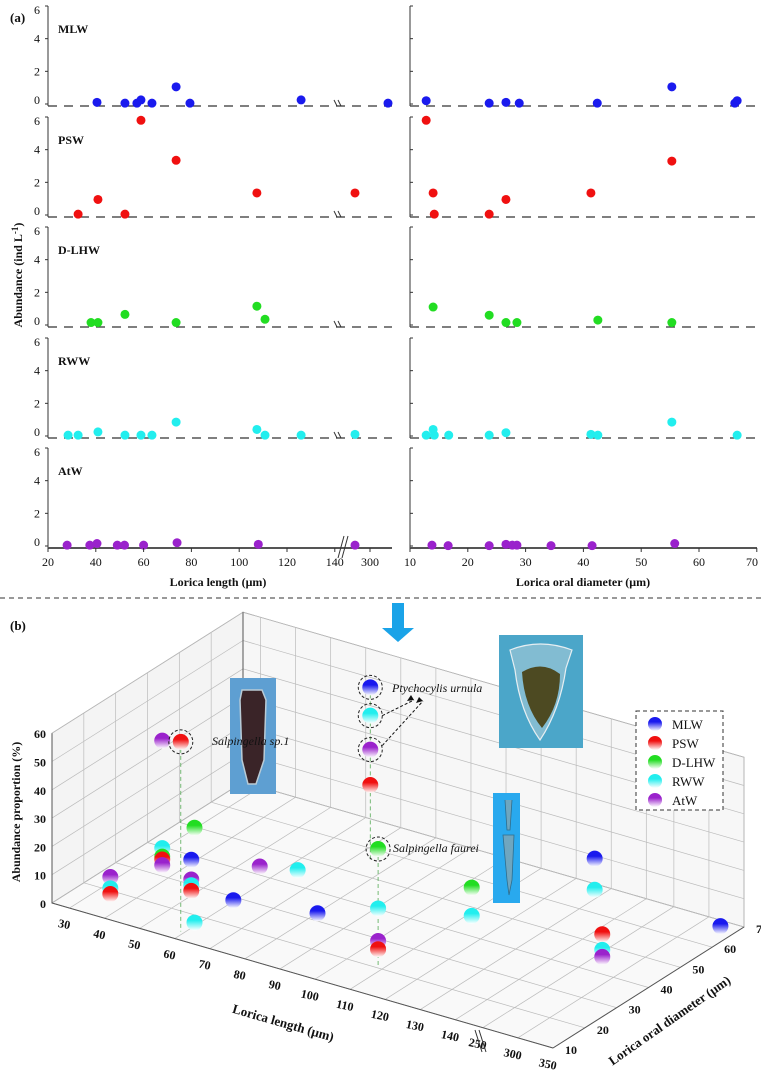 This screenshot has height=1076, width=761. I want to click on z-tick-label: 20, so click(40, 847).